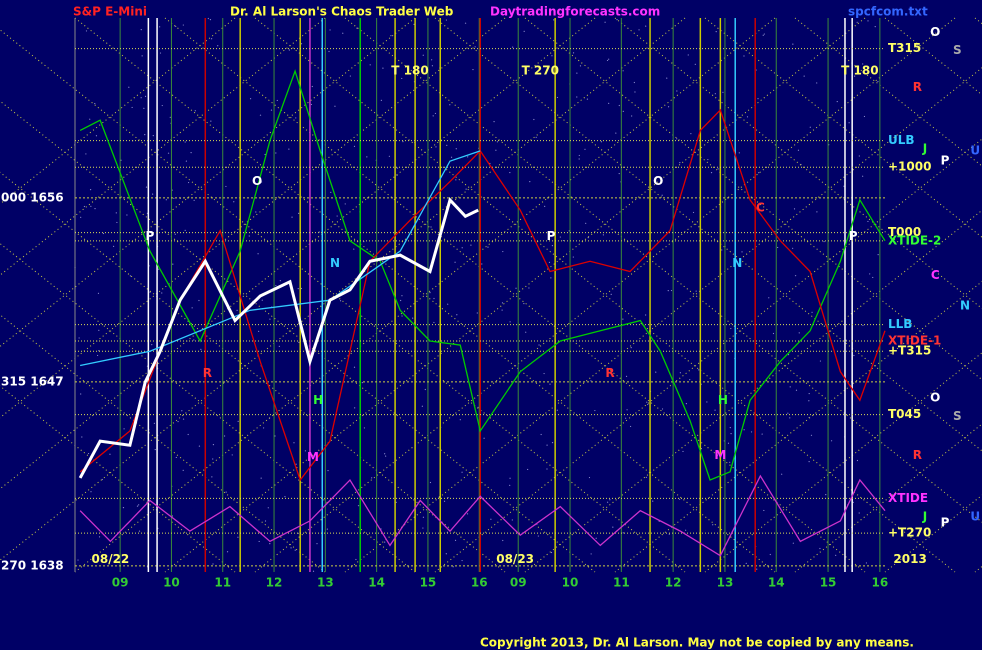  What do you see at coordinates (843, 127) in the screenshot?
I see `lattice-line` at bounding box center [843, 127].